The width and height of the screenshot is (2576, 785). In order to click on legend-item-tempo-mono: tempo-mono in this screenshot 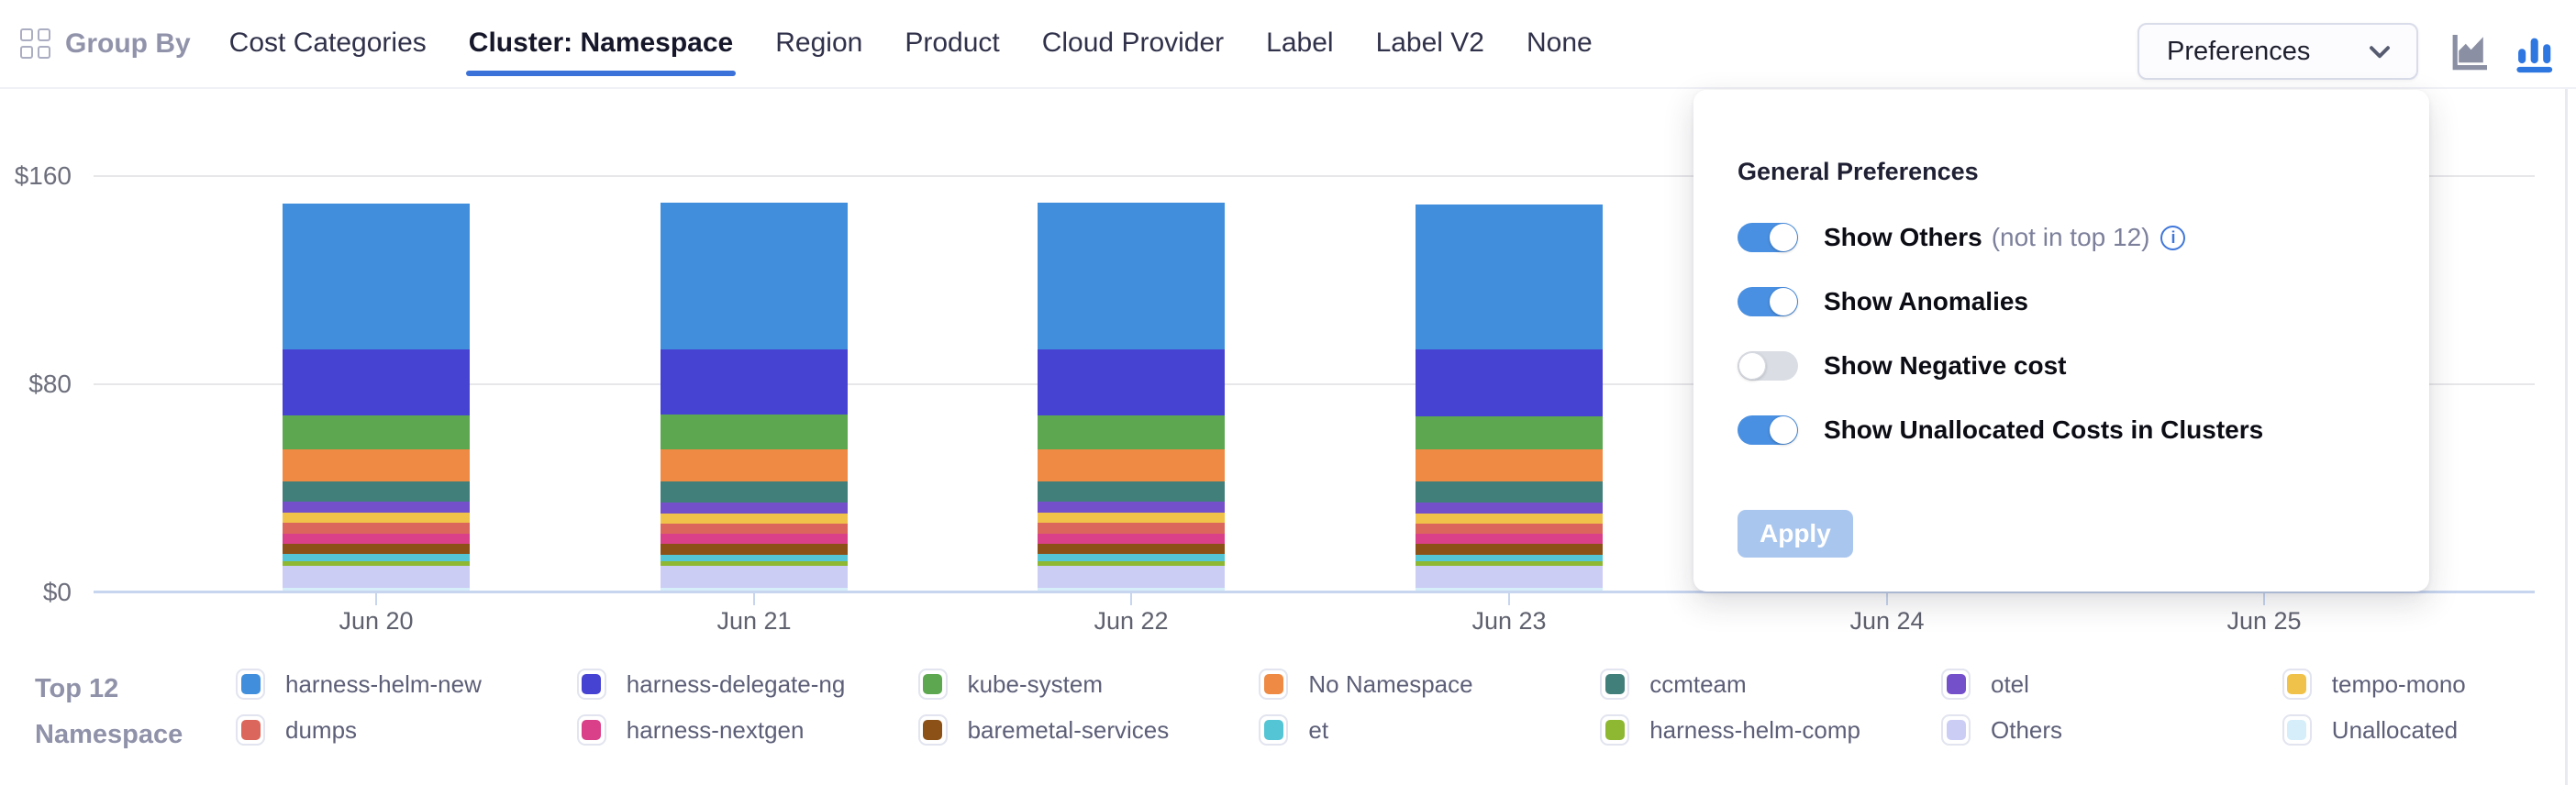, I will do `click(2374, 684)`.